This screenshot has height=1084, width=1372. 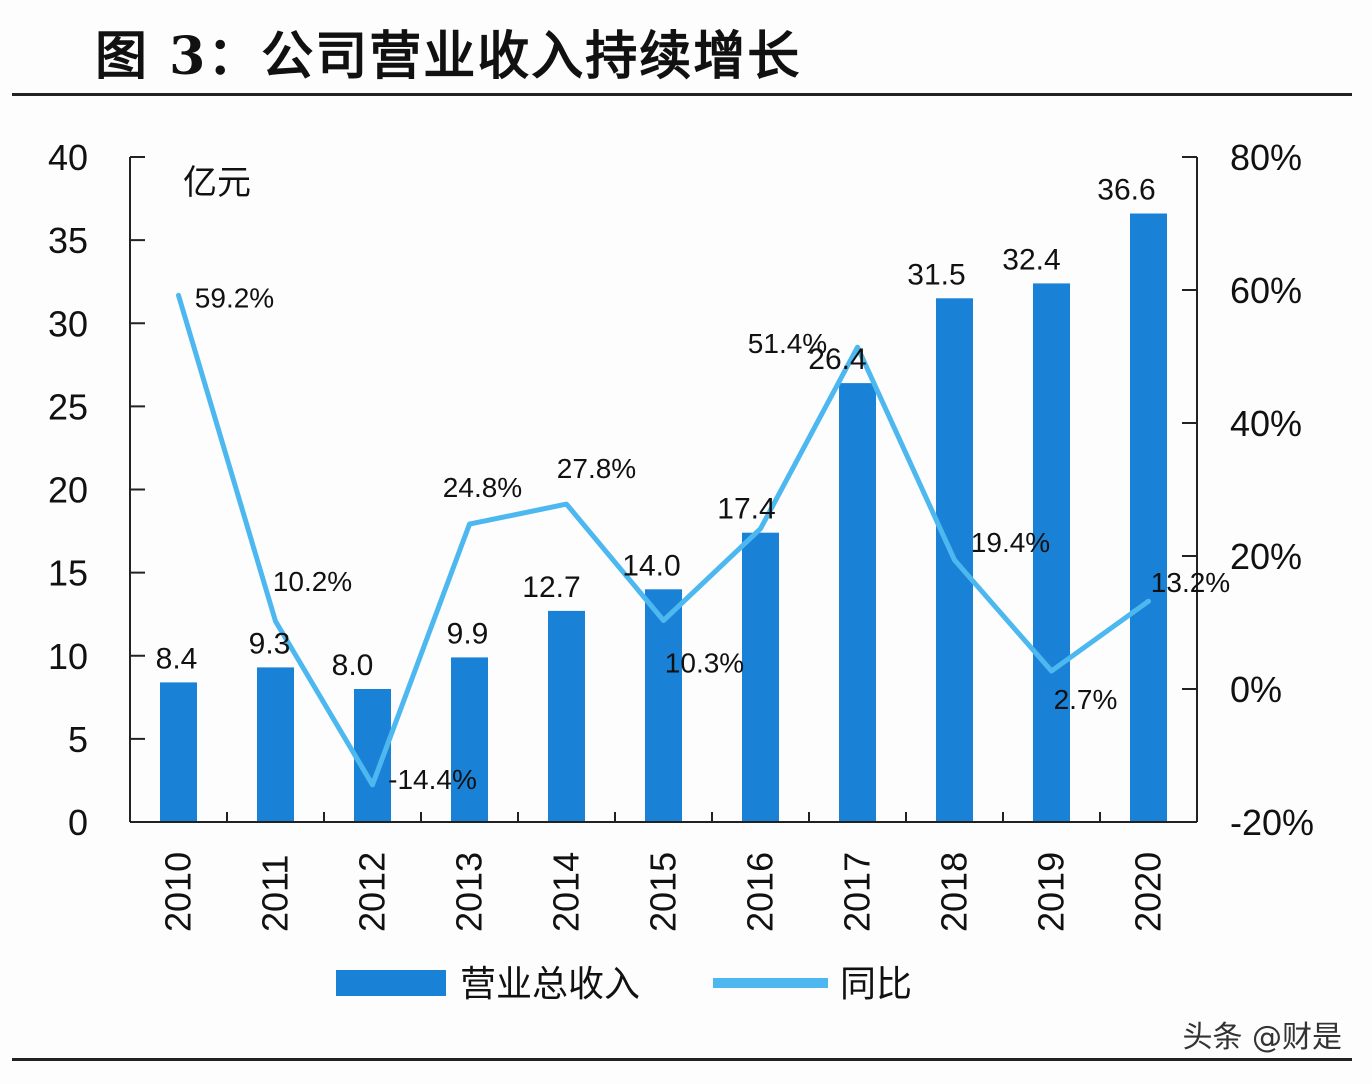 I want to click on right-tick-label: 80%, so click(x=1266, y=157).